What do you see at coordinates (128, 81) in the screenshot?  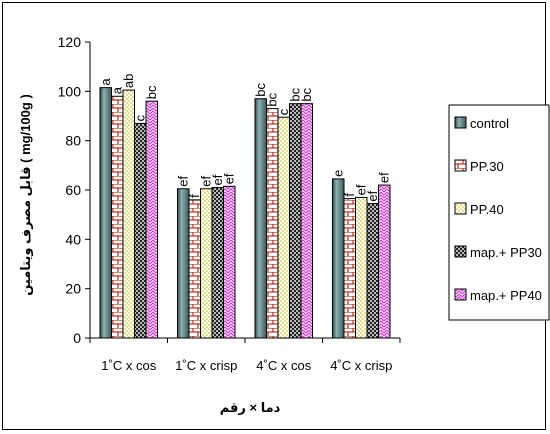 I see `significance-letter: ab` at bounding box center [128, 81].